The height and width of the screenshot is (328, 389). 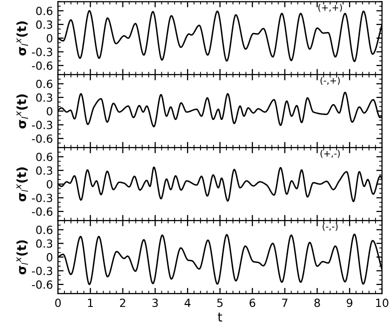 What do you see at coordinates (285, 302) in the screenshot?
I see `x-tick-label: 7` at bounding box center [285, 302].